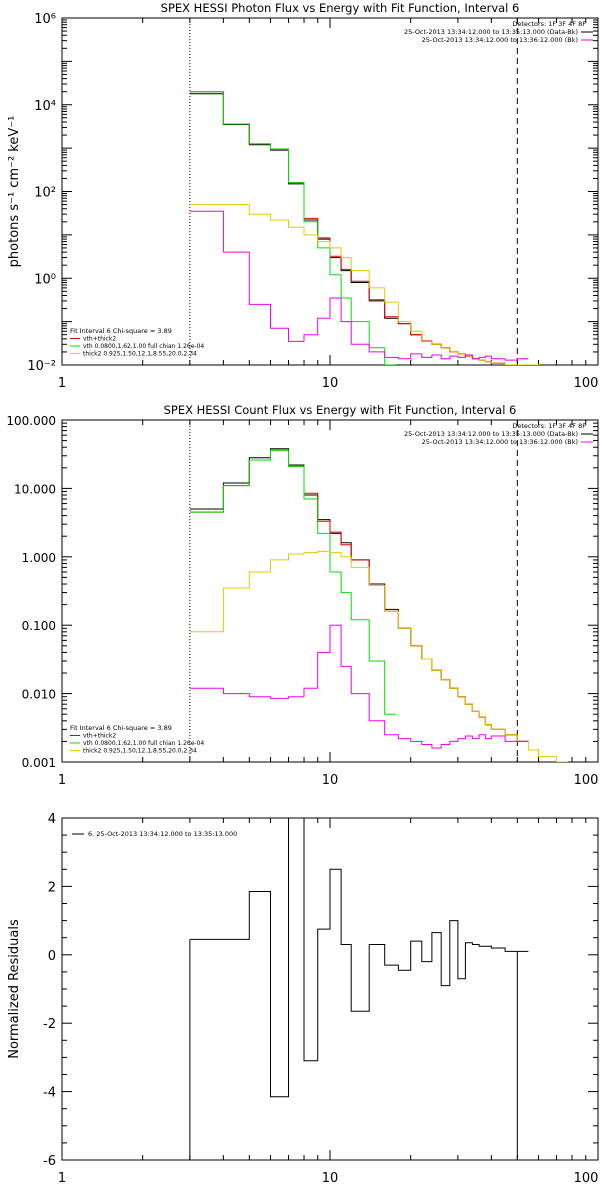  What do you see at coordinates (45, 106) in the screenshot?
I see `y-tick-label: 10⁴` at bounding box center [45, 106].